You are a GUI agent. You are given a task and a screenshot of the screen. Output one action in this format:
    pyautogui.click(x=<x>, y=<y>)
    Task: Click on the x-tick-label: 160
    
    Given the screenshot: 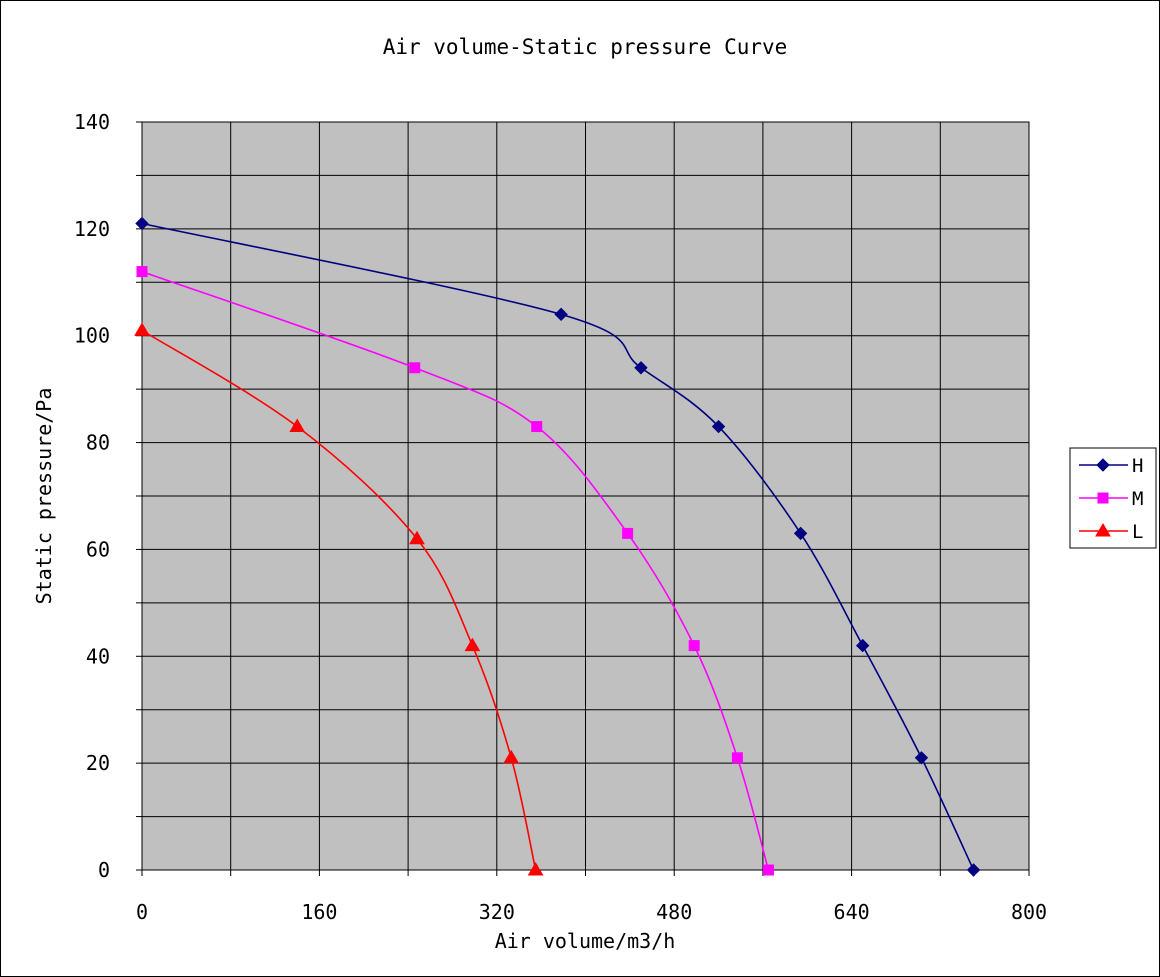 What is the action you would take?
    pyautogui.click(x=319, y=912)
    